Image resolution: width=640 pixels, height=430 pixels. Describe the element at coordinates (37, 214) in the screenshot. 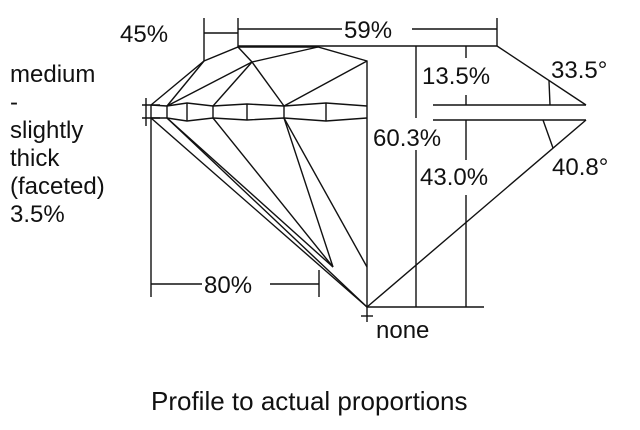

I see `girdle-label-line: 3.5%` at that location.